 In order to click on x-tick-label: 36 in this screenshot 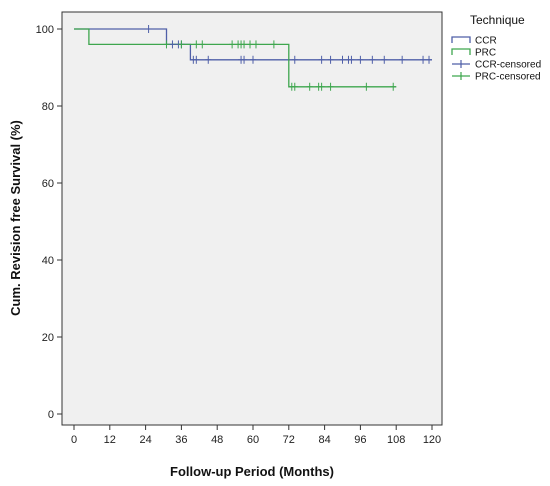, I will do `click(181, 440)`.